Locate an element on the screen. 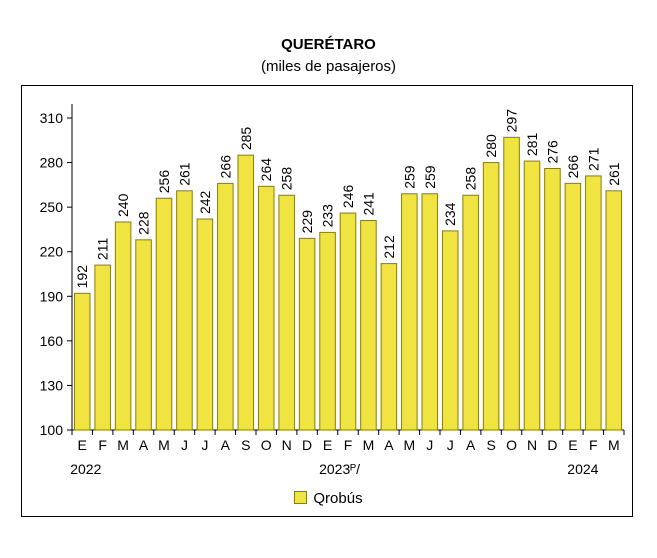 The width and height of the screenshot is (657, 558). legend-label: Qrobús is located at coordinates (338, 498).